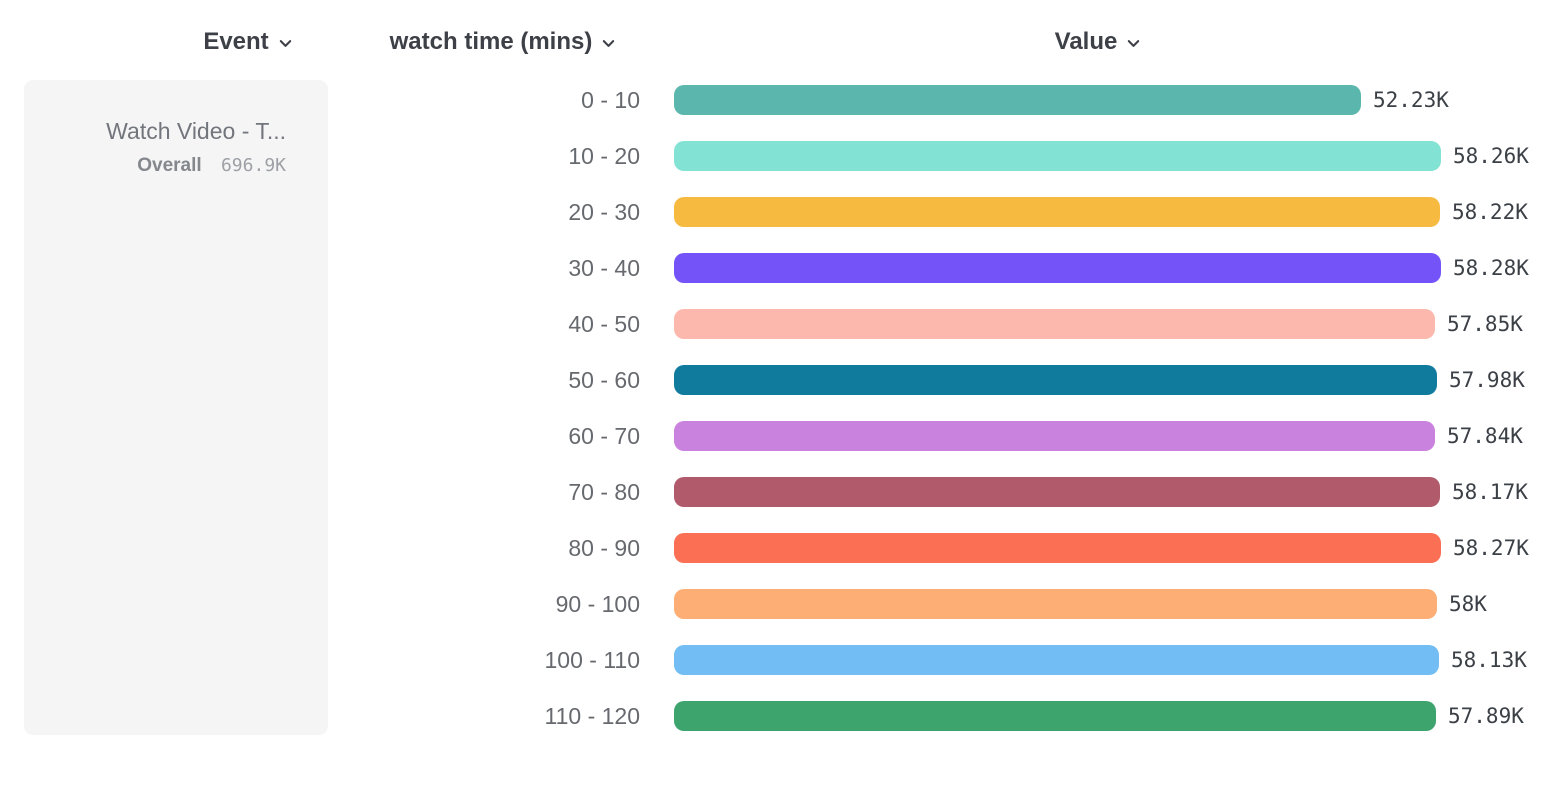 This screenshot has height=790, width=1568. I want to click on chart-row: 90 - 100 58K, so click(784, 604).